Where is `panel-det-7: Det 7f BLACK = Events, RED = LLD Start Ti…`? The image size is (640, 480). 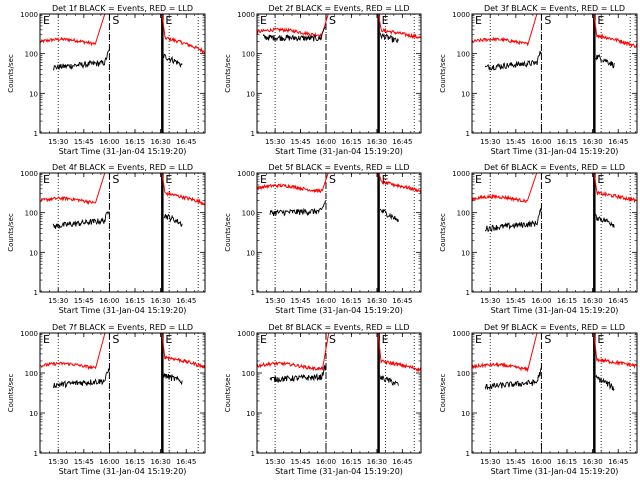 panel-det-7: Det 7f BLACK = Events, RED = LLD Start Ti… is located at coordinates (106, 399).